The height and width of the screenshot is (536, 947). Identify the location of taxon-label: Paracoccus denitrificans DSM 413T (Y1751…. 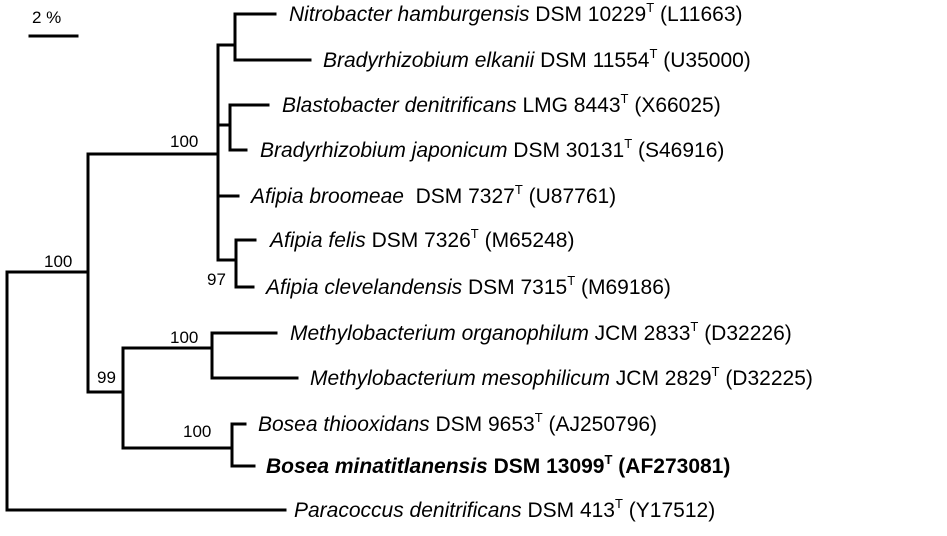
(505, 509).